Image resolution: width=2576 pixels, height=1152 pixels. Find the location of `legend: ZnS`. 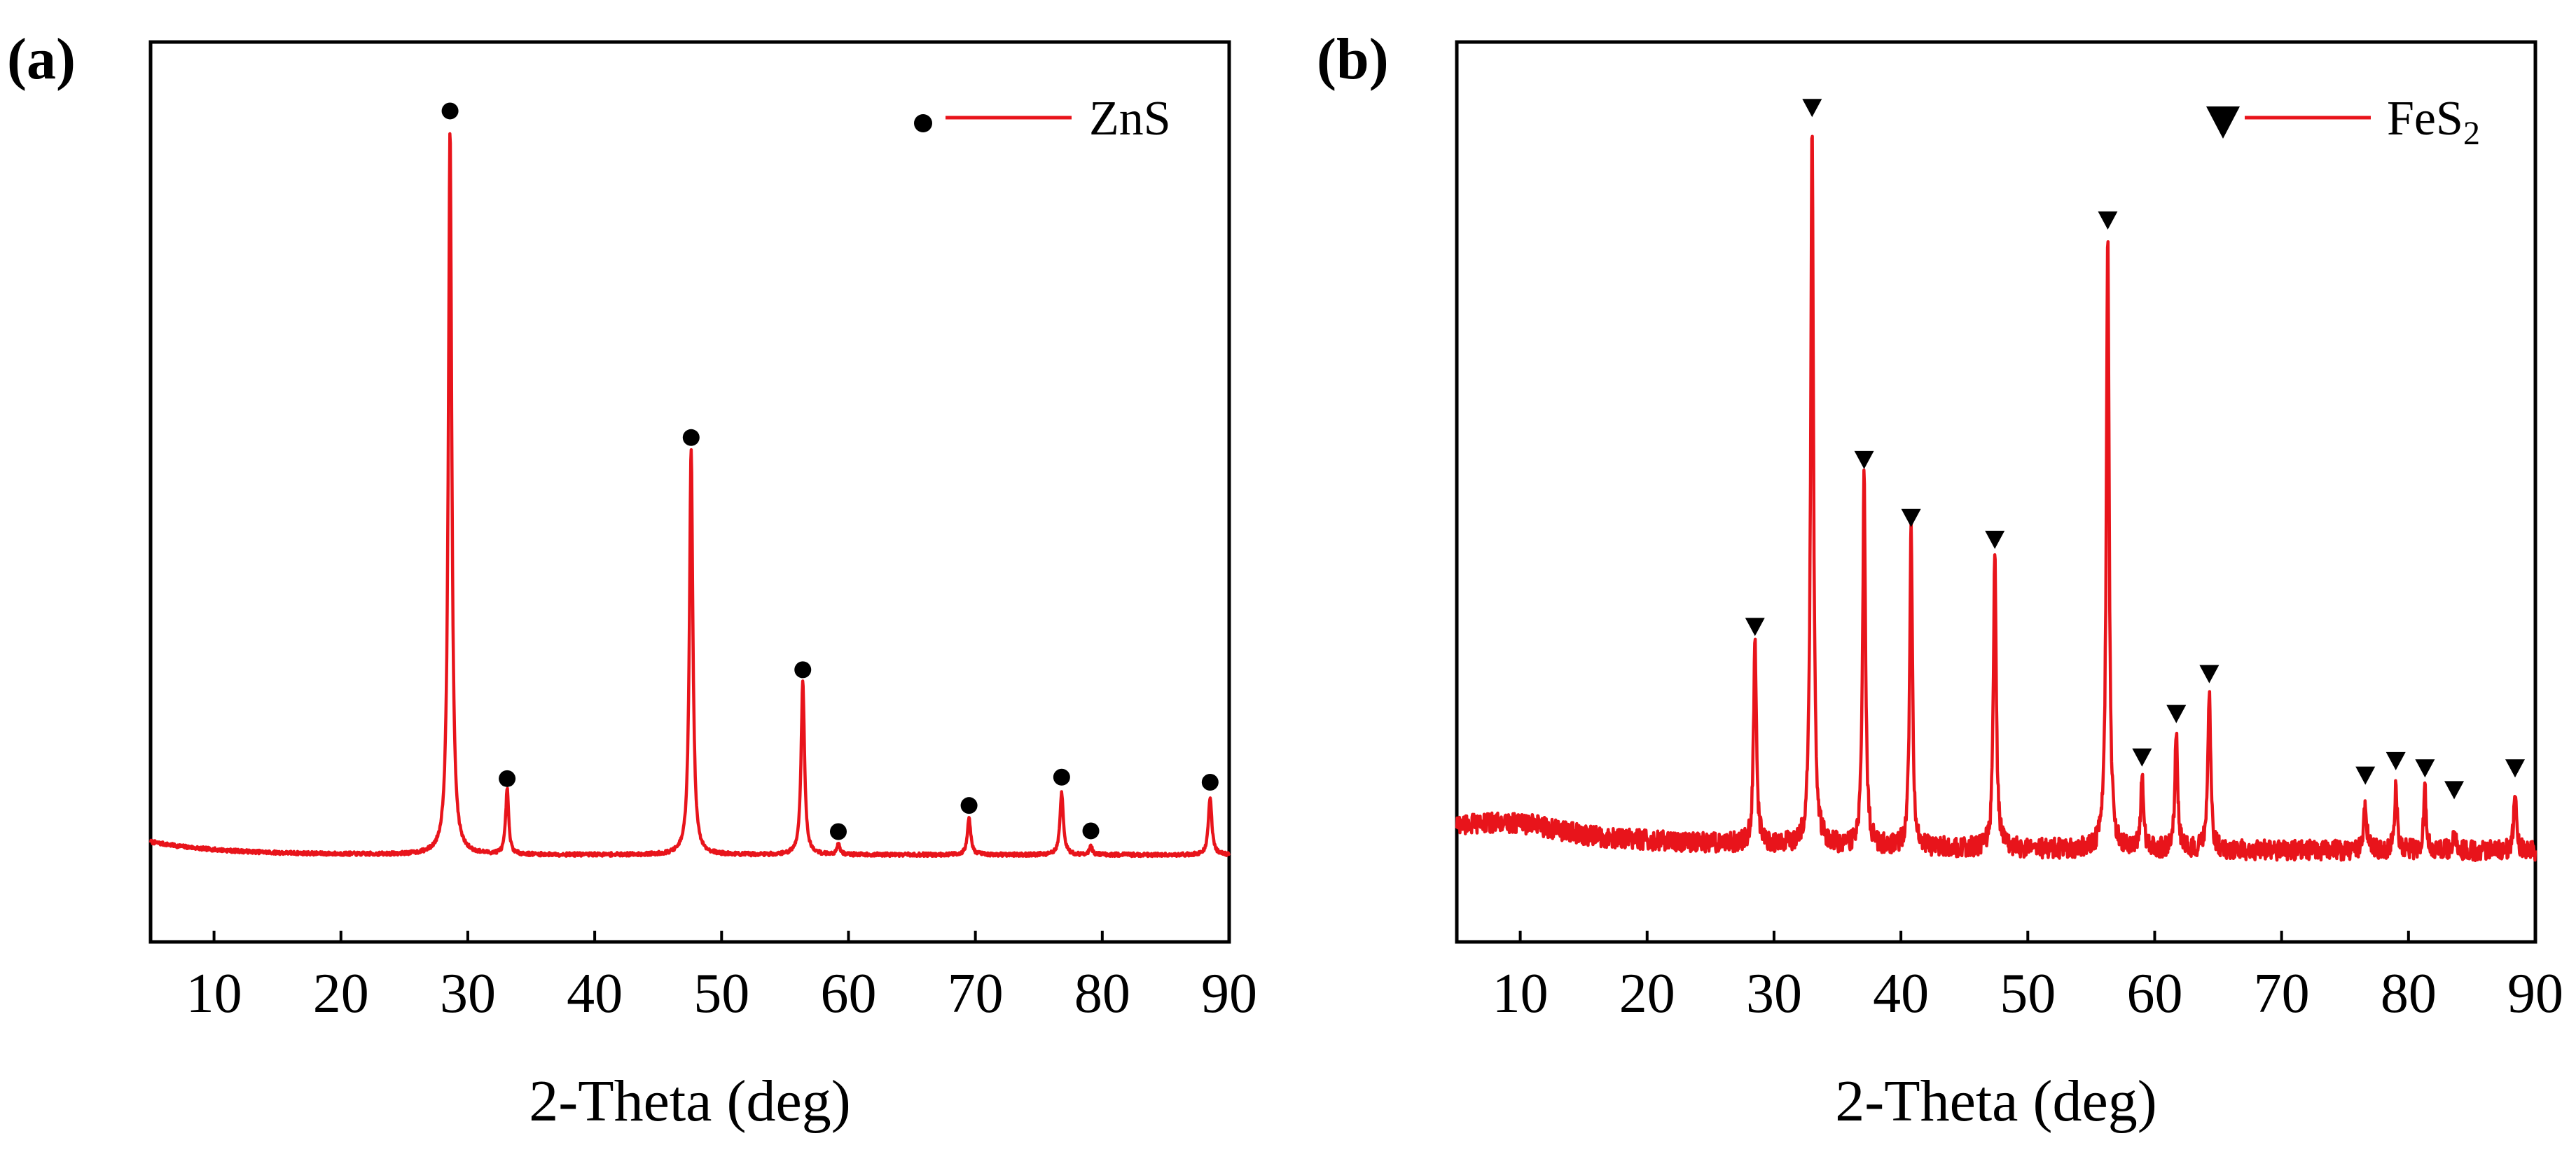

legend: ZnS is located at coordinates (1042, 119).